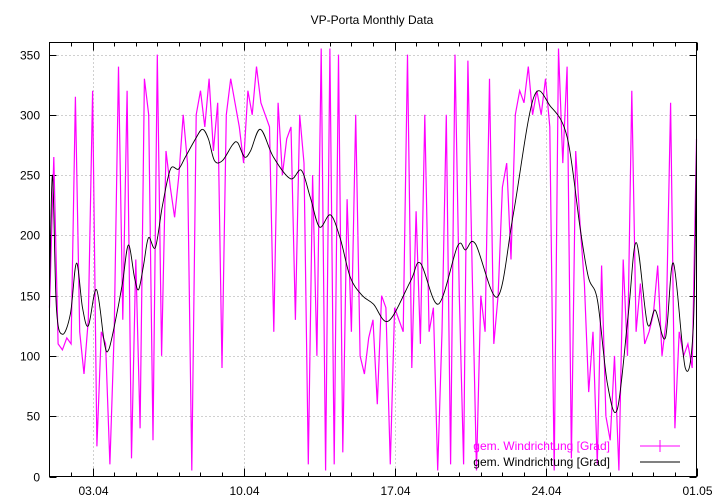 The height and width of the screenshot is (504, 720). Describe the element at coordinates (93, 491) in the screenshot. I see `x-tick-label: 03.04` at that location.